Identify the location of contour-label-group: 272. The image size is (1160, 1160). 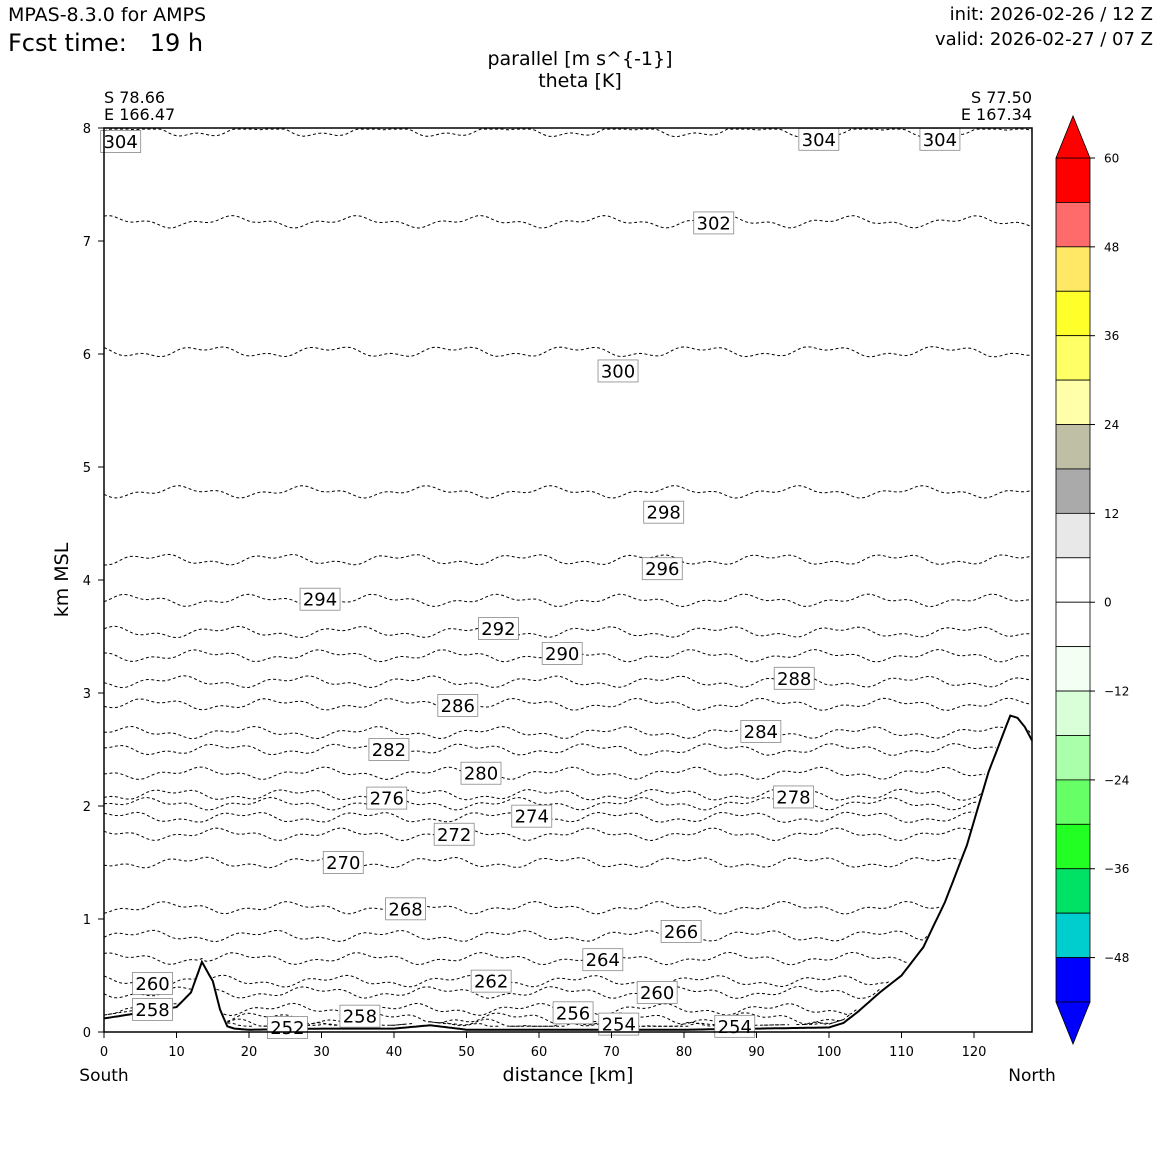
(454, 834).